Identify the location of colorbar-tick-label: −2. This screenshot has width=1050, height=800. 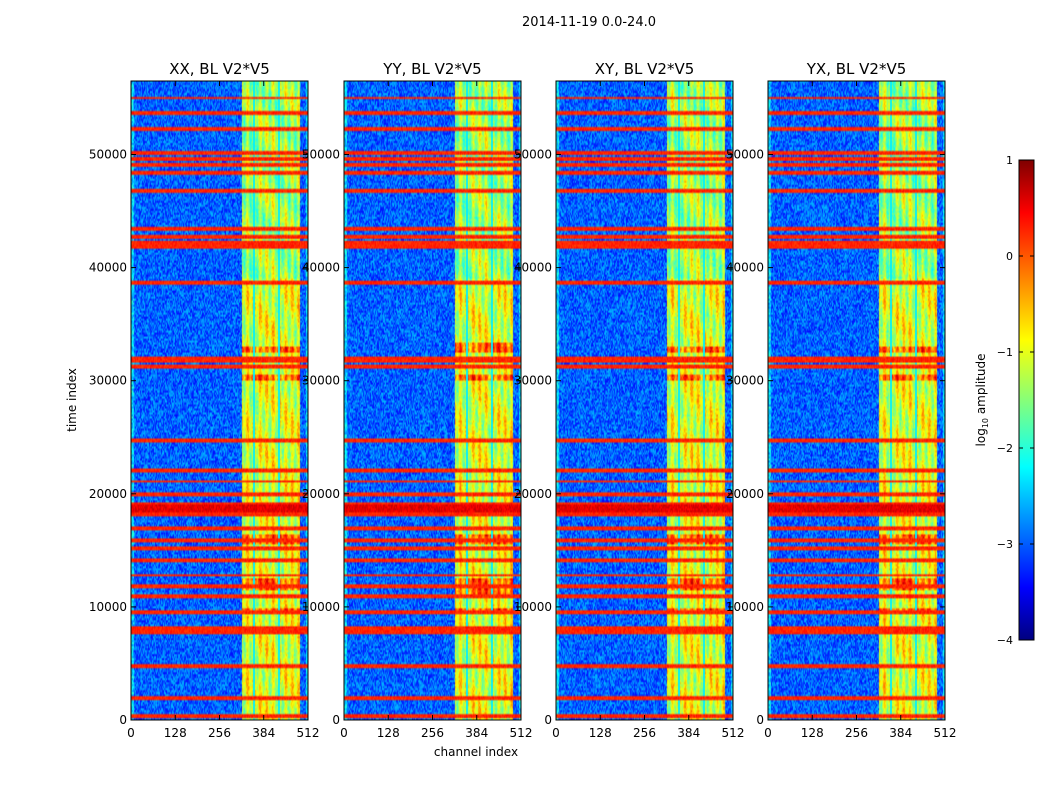
(1005, 448).